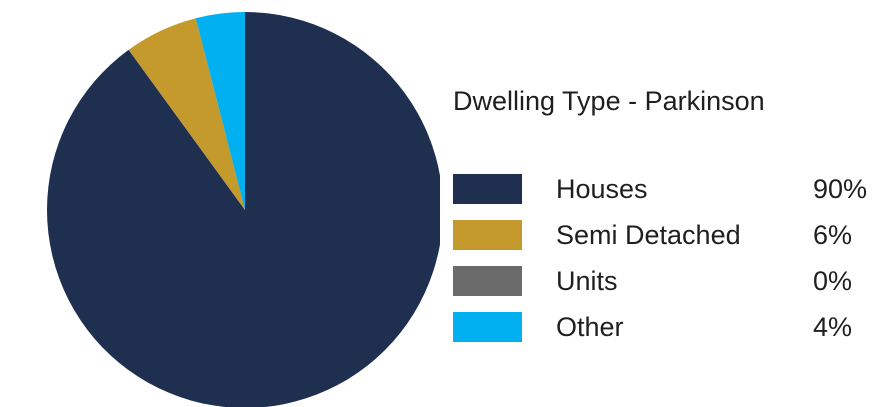  What do you see at coordinates (833, 235) in the screenshot?
I see `legend-value-semi-detached: 6%` at bounding box center [833, 235].